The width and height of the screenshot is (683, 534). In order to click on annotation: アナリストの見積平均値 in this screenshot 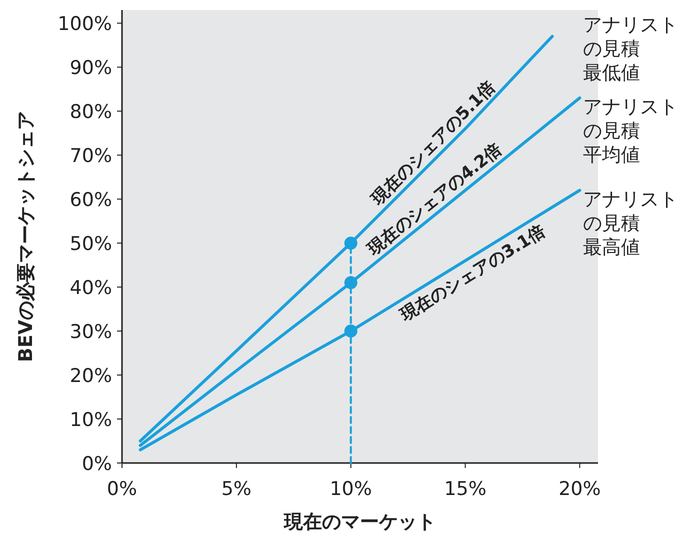, I will do `click(630, 131)`.